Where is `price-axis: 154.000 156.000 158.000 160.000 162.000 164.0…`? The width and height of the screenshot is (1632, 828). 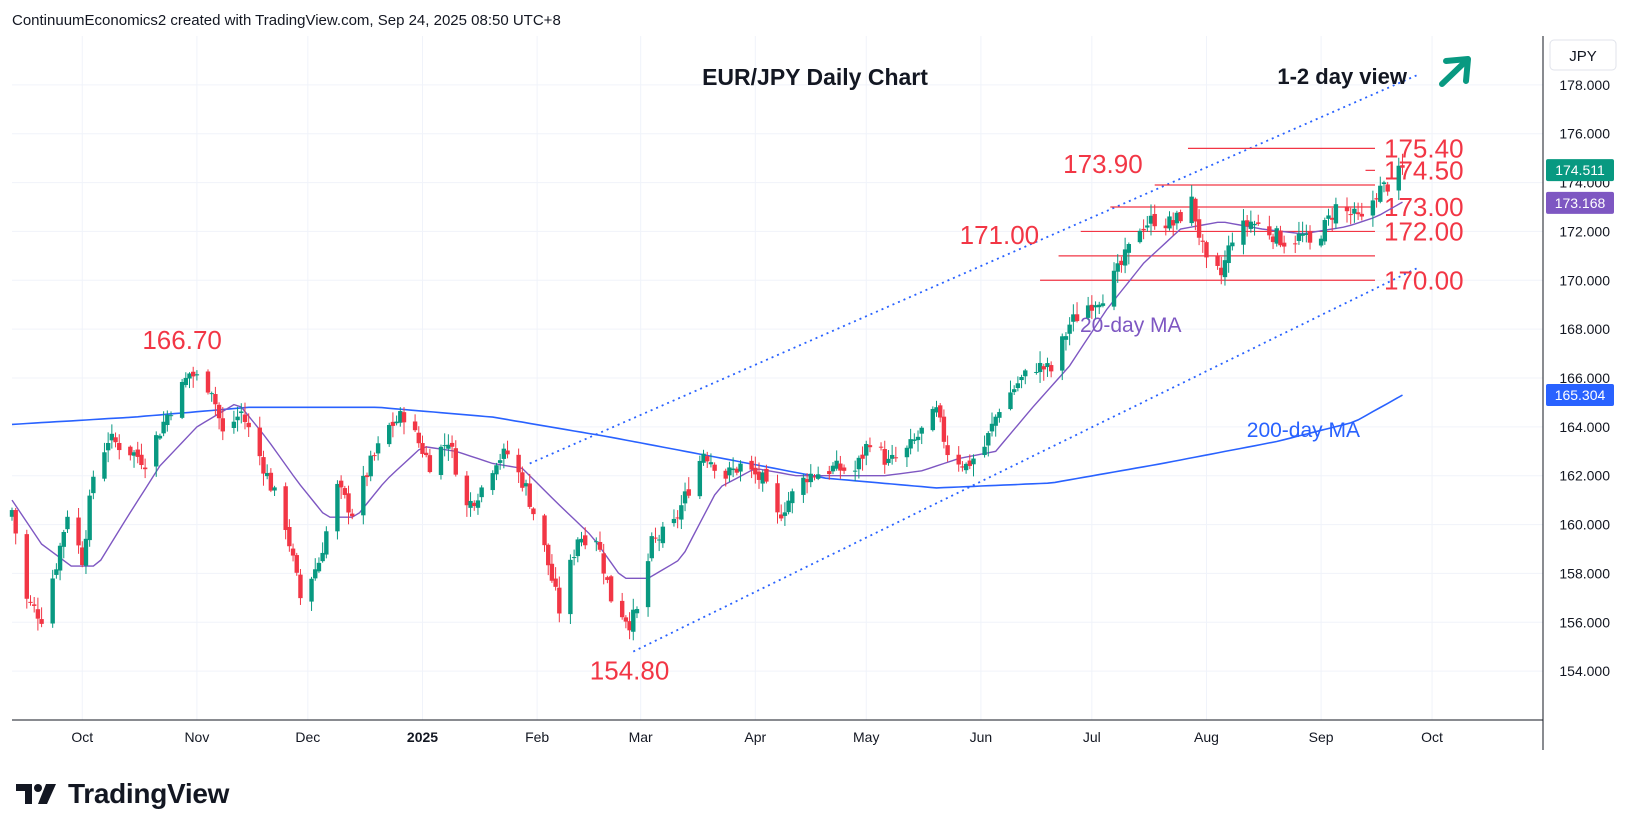
price-axis: 154.000 156.000 158.000 160.000 162.000 164.0… is located at coordinates (1584, 378).